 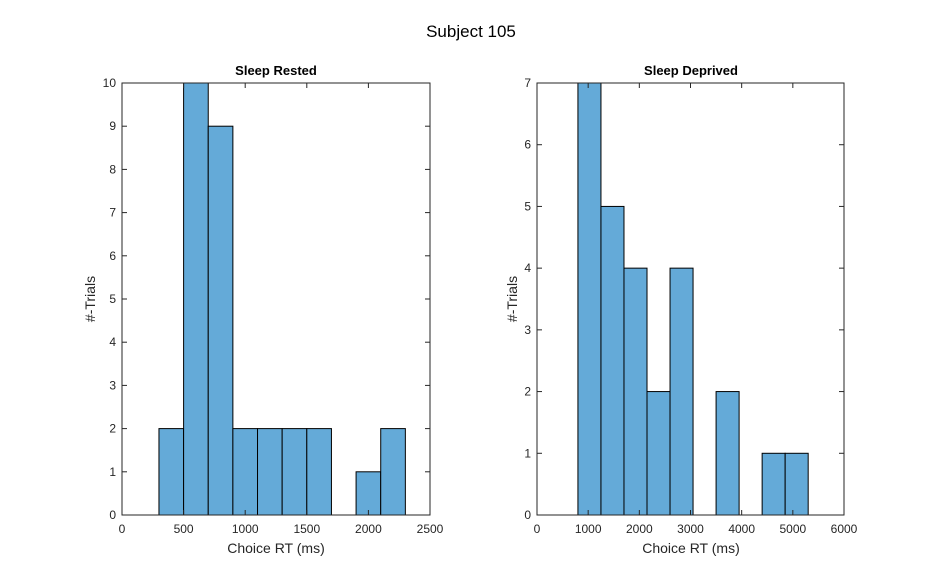 What do you see at coordinates (792, 529) in the screenshot?
I see `x-tick-label-sleep-deprived-5000: 5000` at bounding box center [792, 529].